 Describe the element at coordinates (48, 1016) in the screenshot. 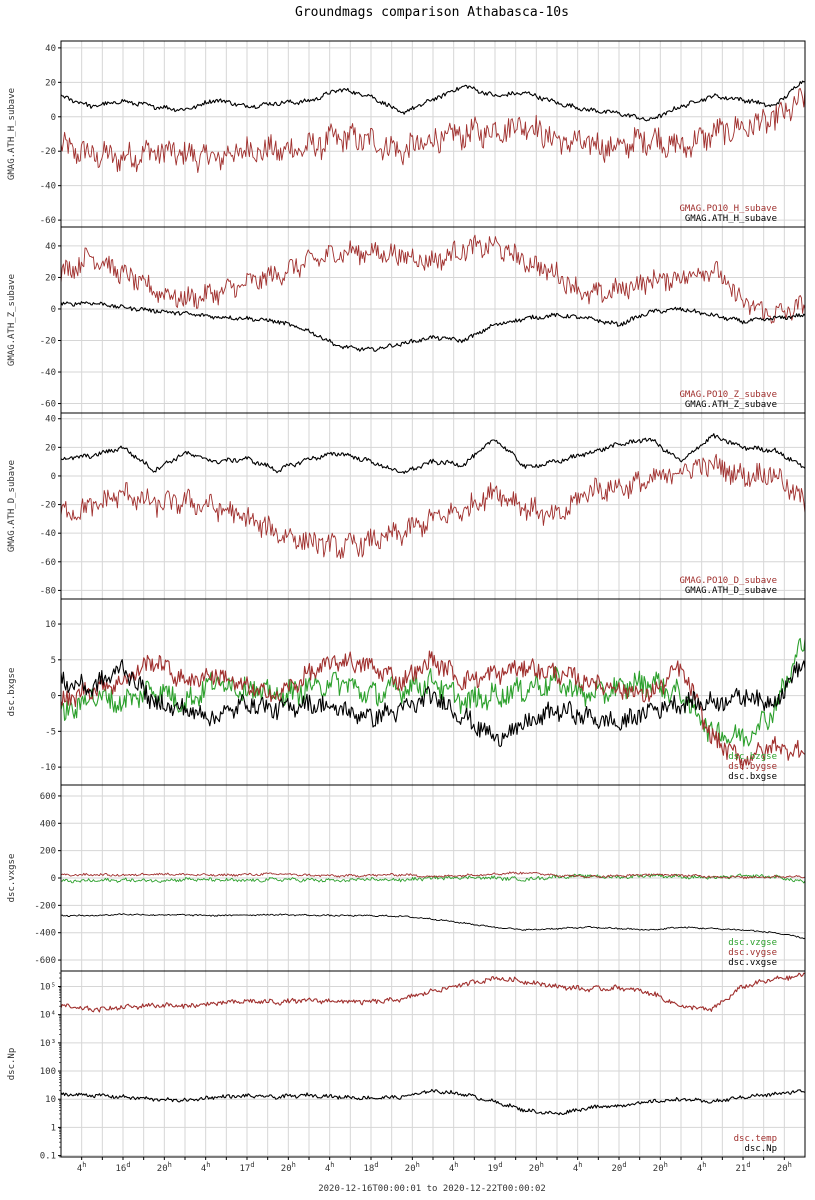

I see `y-tick-label: 10⁴` at that location.